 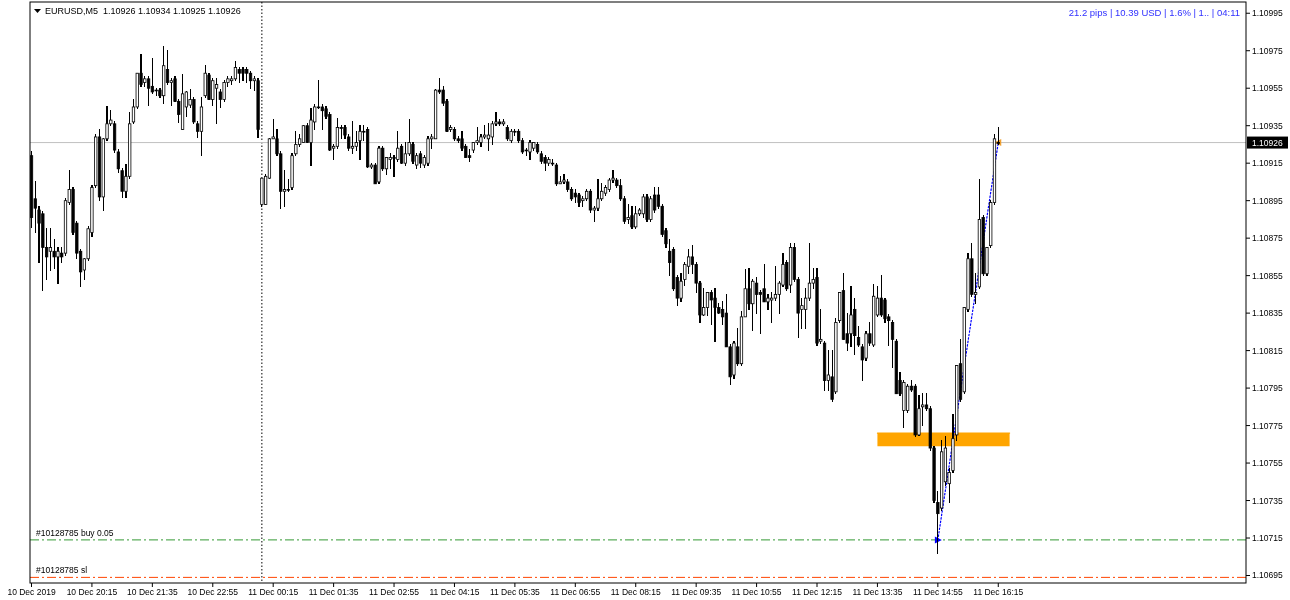 What do you see at coordinates (1267, 125) in the screenshot?
I see `y-tick-label: 1.10935` at bounding box center [1267, 125].